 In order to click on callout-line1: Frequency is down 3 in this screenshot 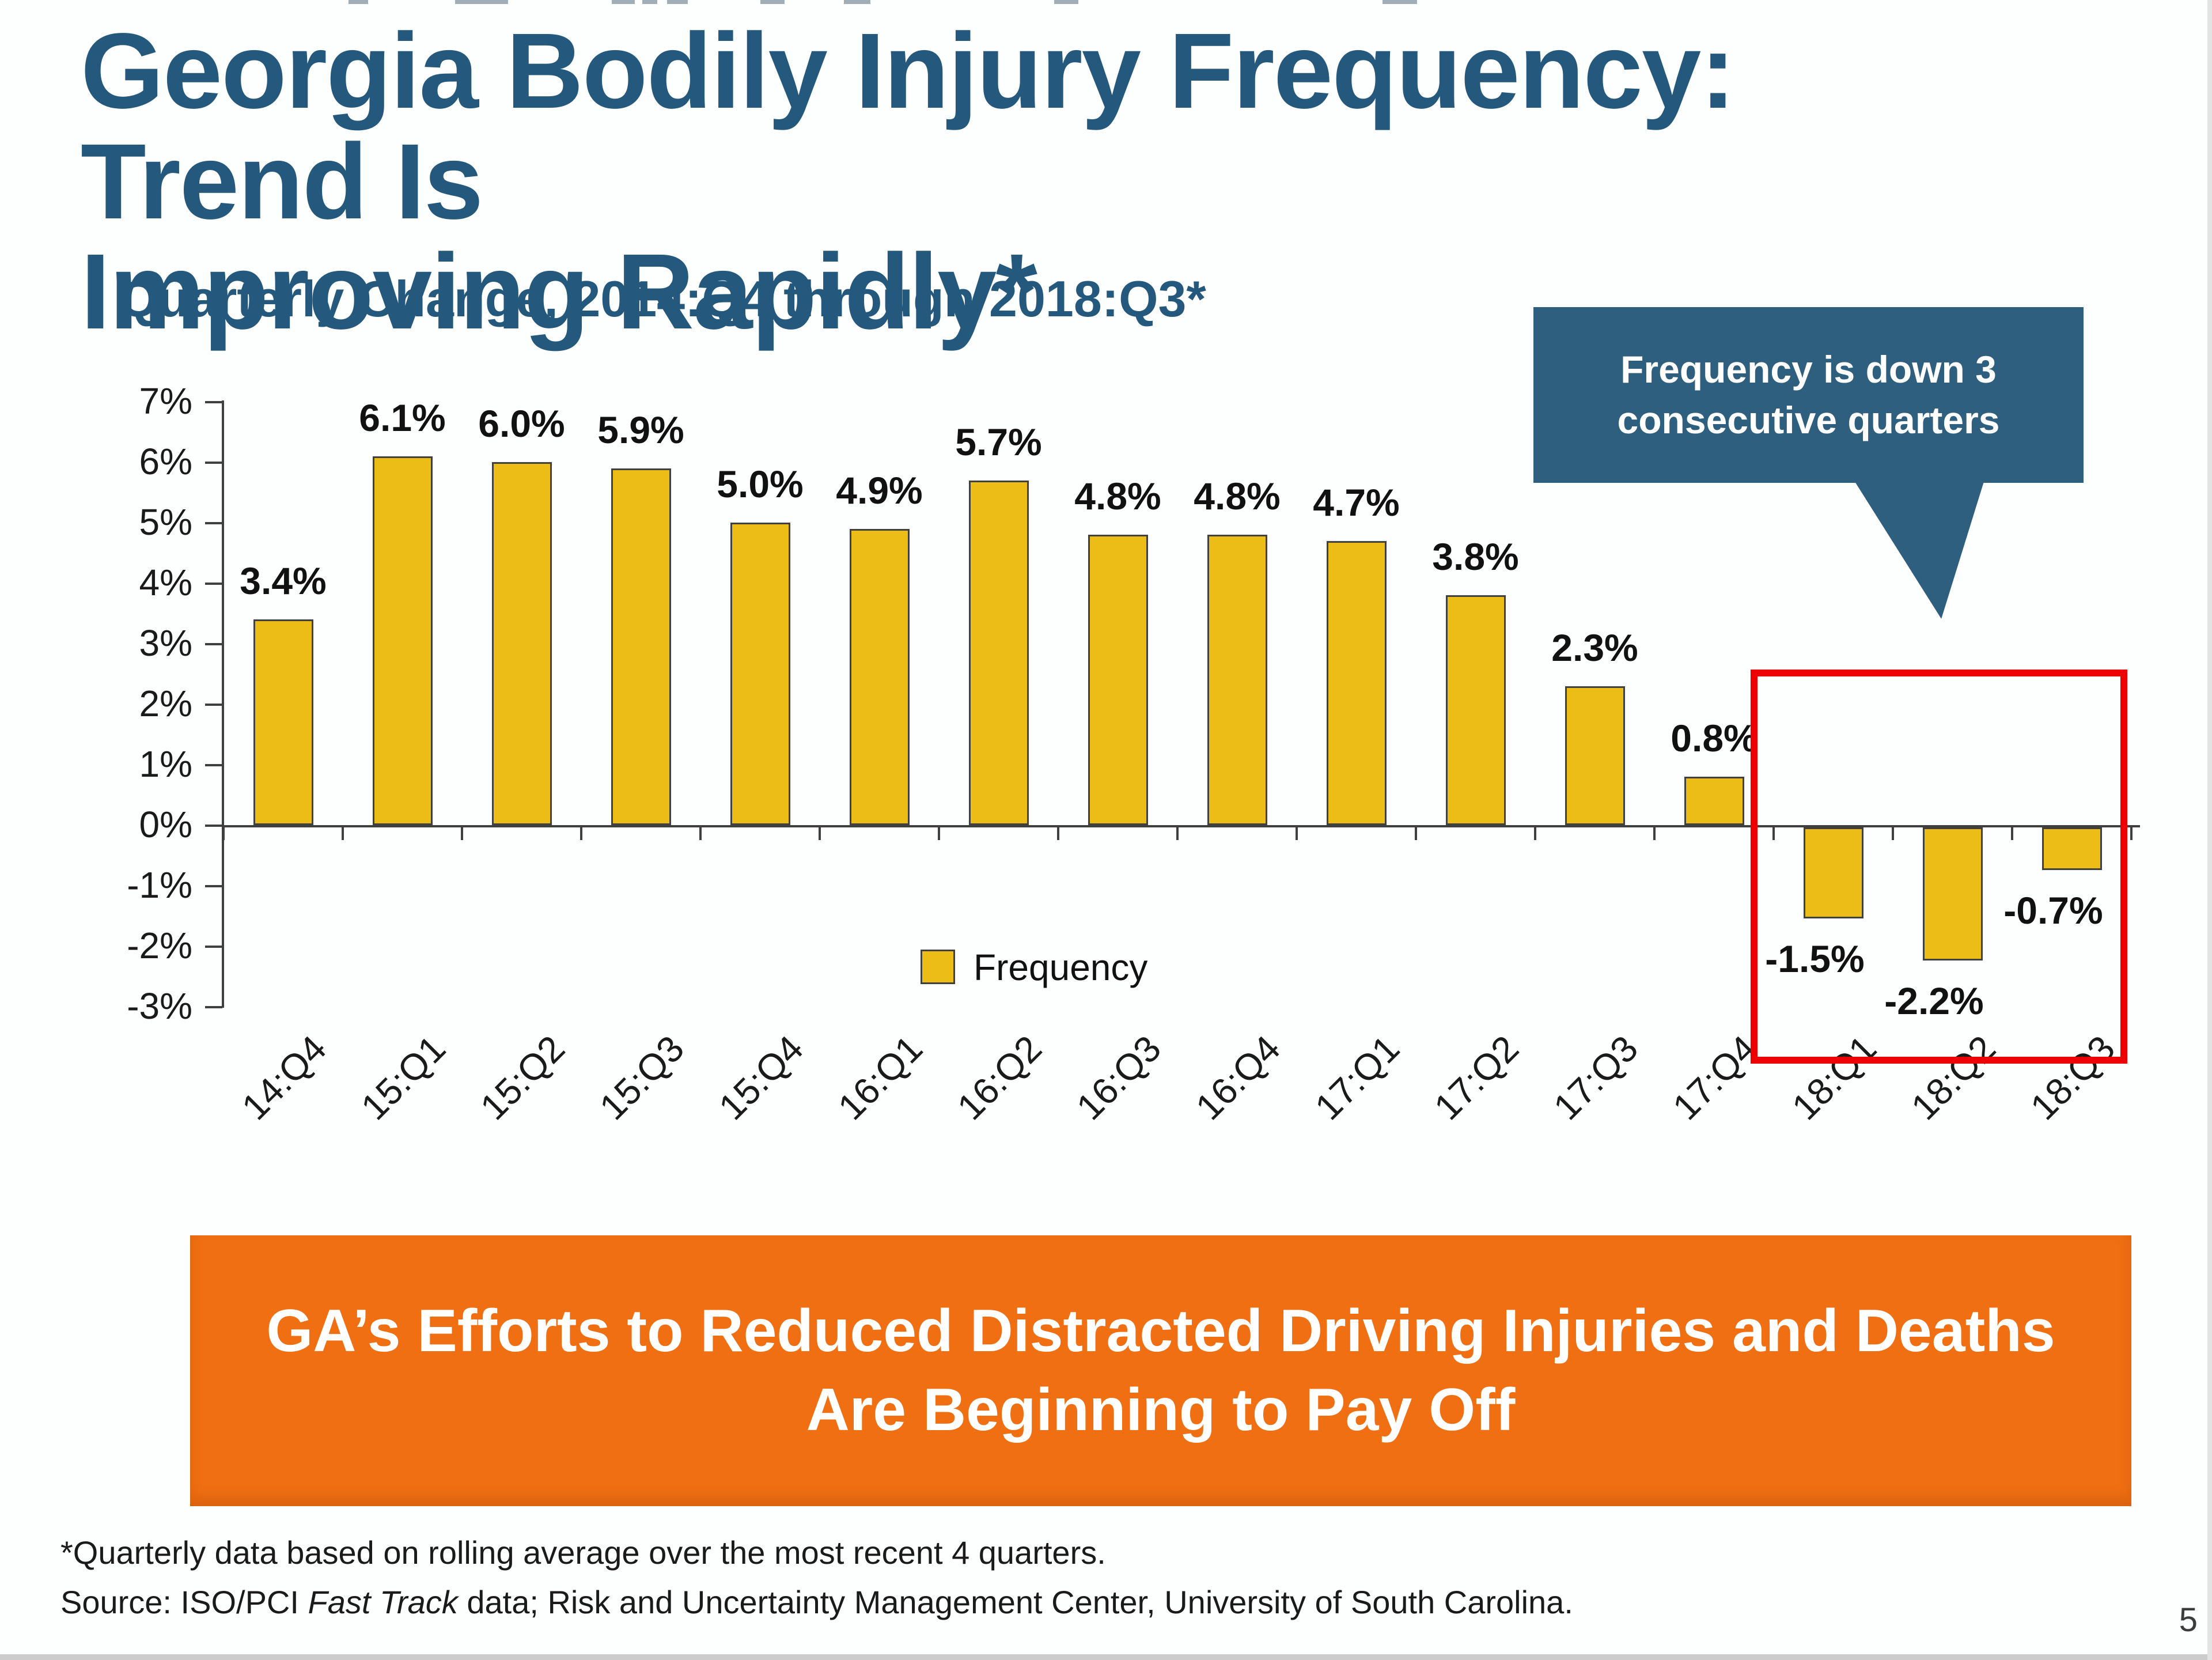, I will do `click(1808, 369)`.